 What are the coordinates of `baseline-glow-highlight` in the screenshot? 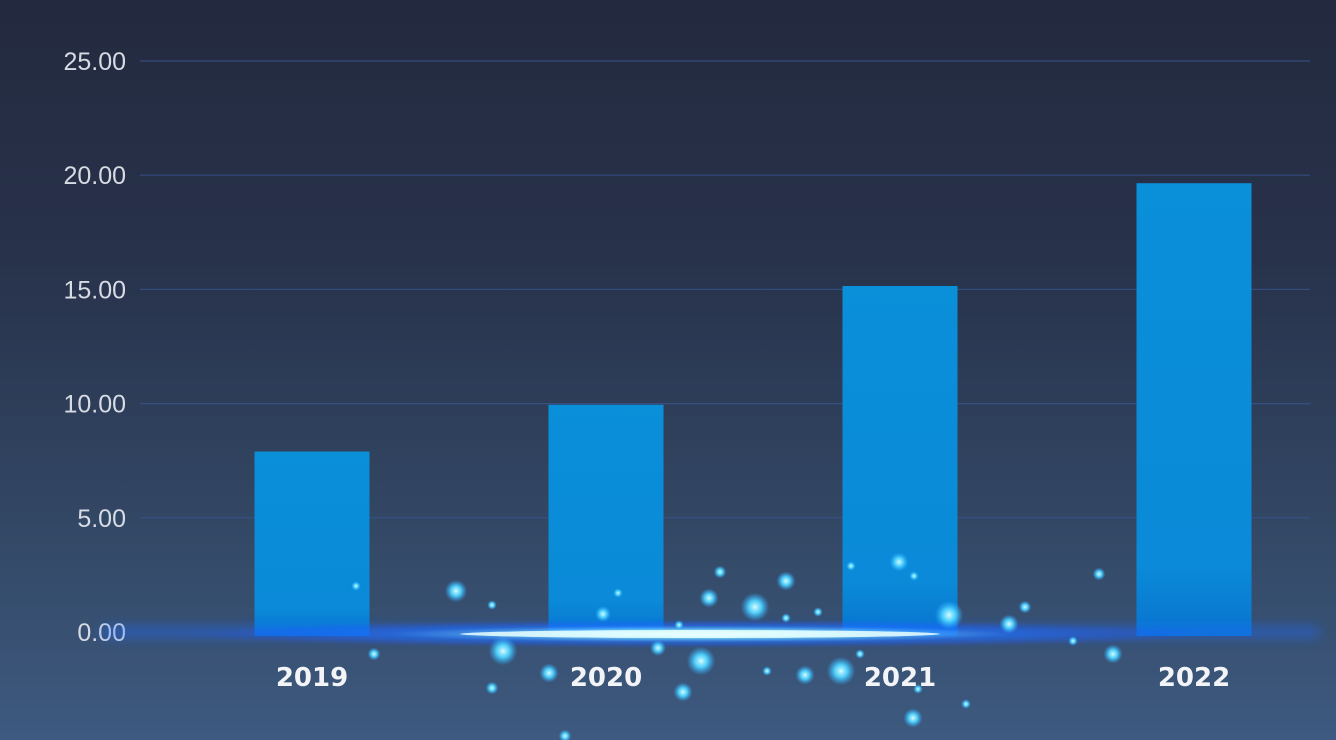 It's located at (700, 634).